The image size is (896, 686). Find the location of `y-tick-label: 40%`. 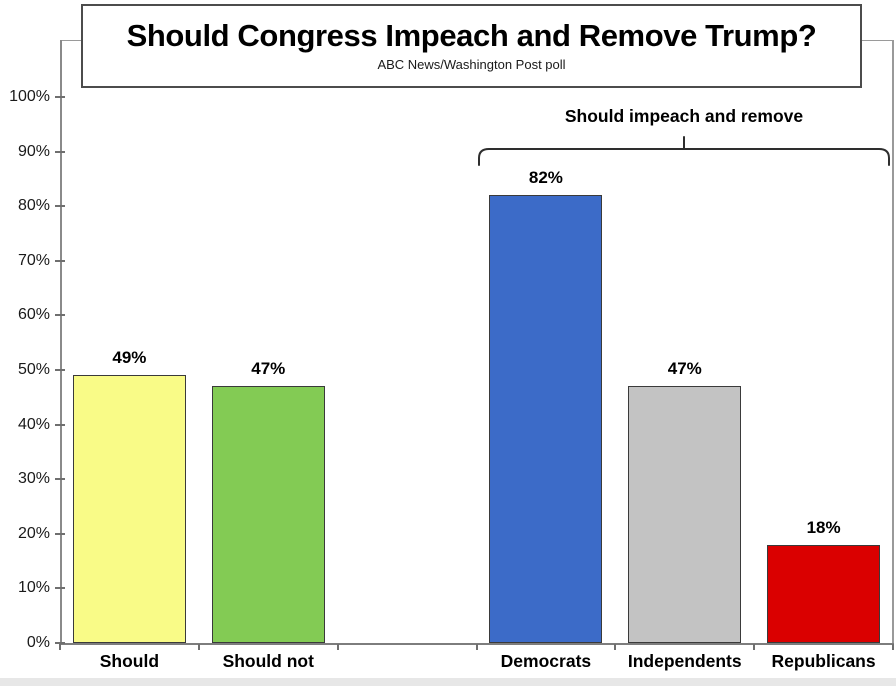

y-tick-label: 40% is located at coordinates (33, 424).